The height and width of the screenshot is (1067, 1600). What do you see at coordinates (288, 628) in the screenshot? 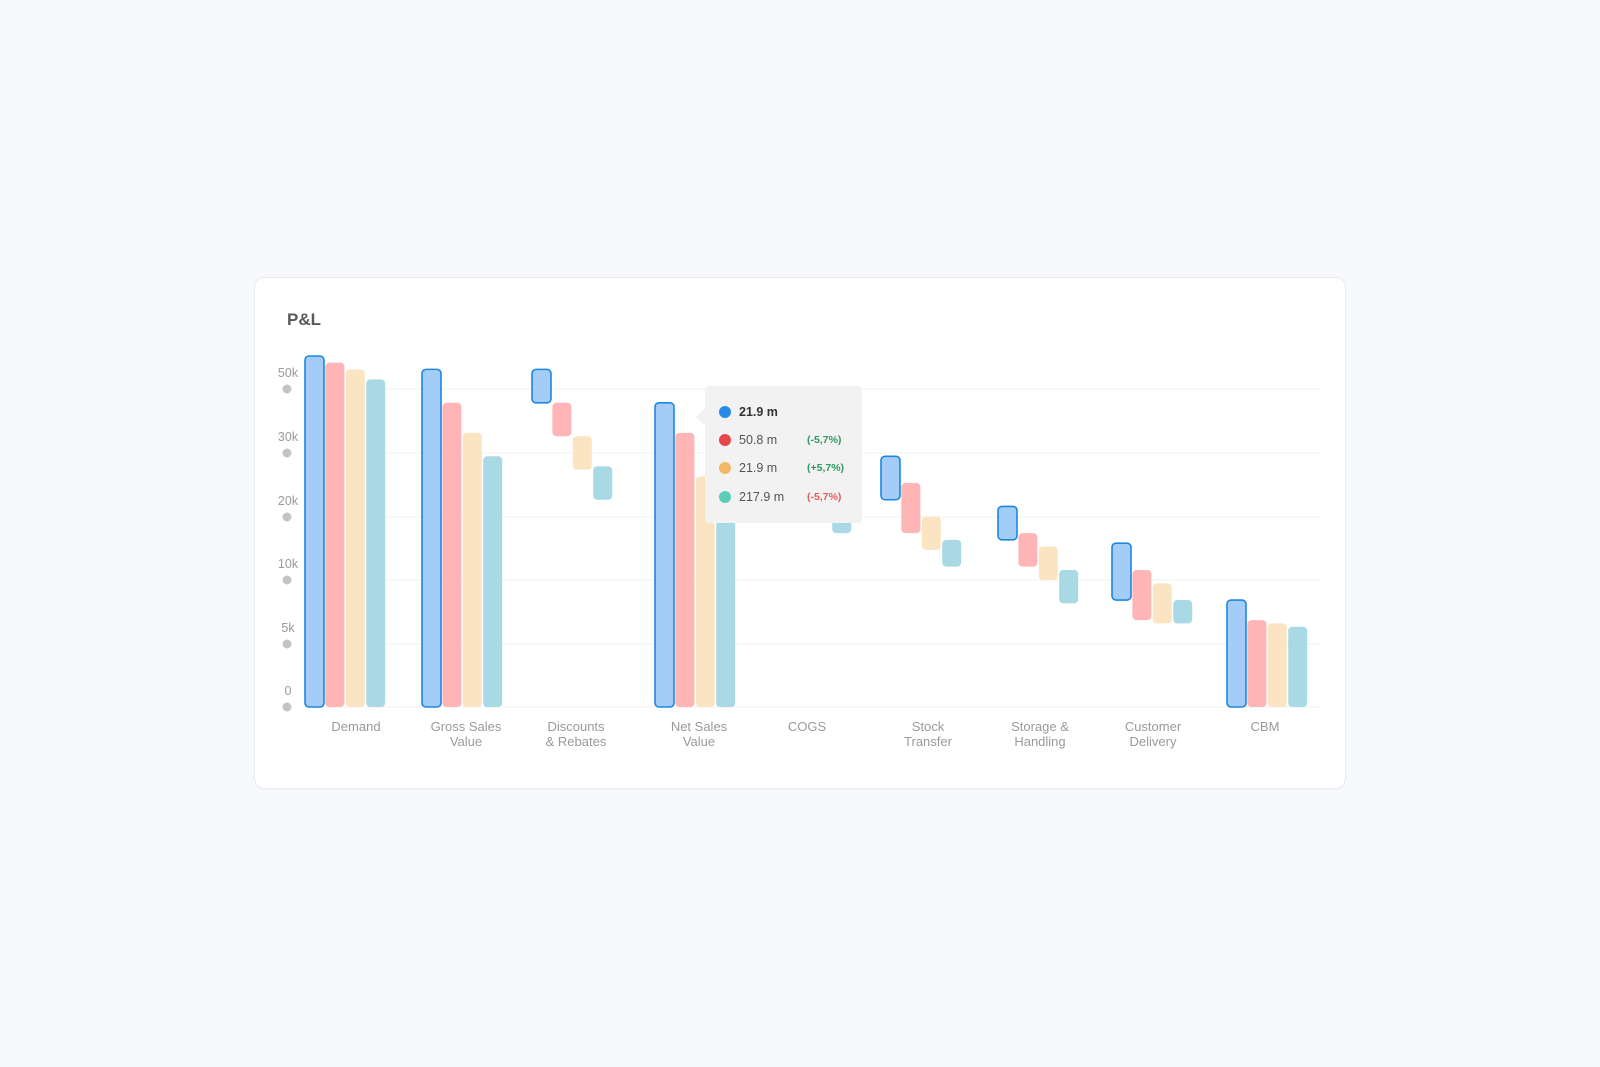
I see `ytick-label: 5k` at bounding box center [288, 628].